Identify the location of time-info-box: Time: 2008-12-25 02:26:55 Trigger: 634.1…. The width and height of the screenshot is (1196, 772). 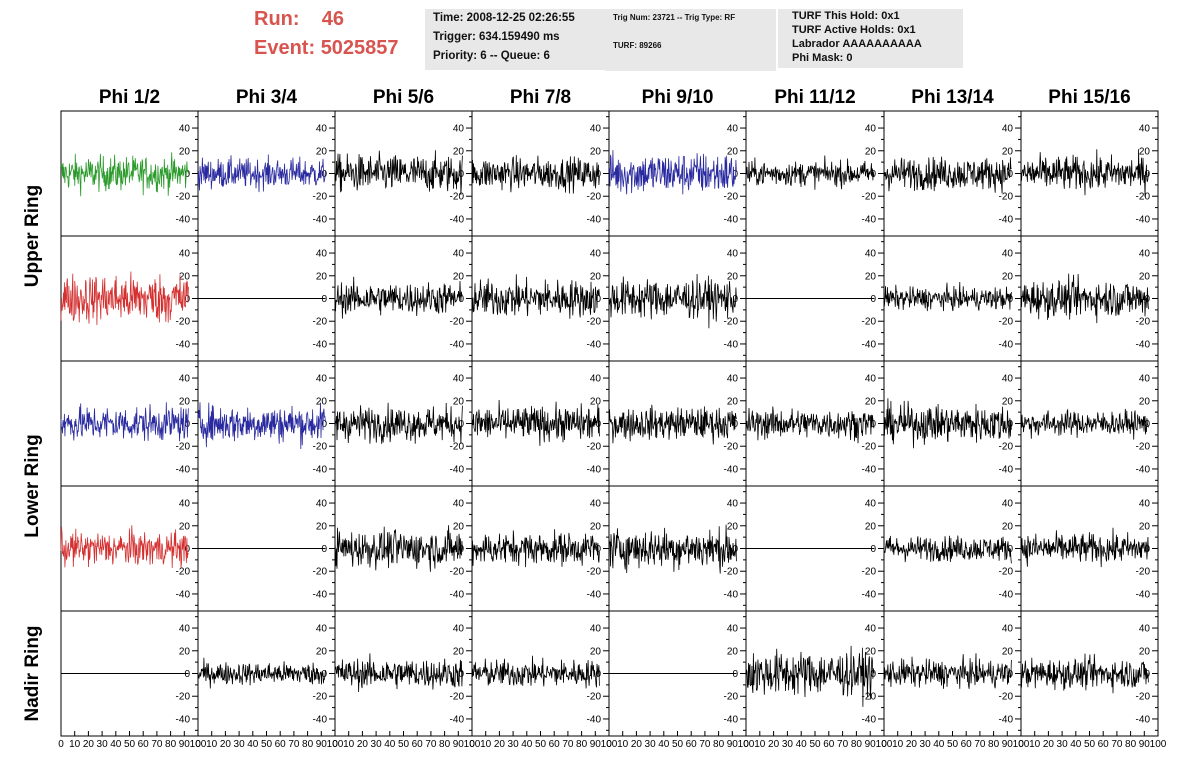
(515, 39).